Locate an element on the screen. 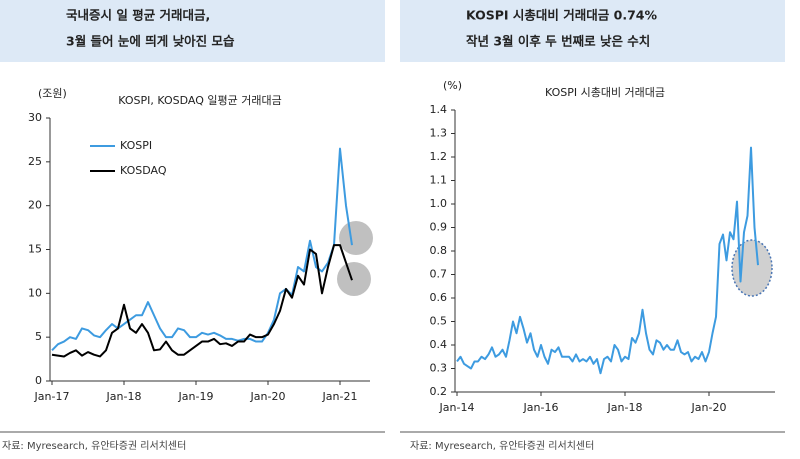  y-tick-label: 15 is located at coordinates (35, 249).